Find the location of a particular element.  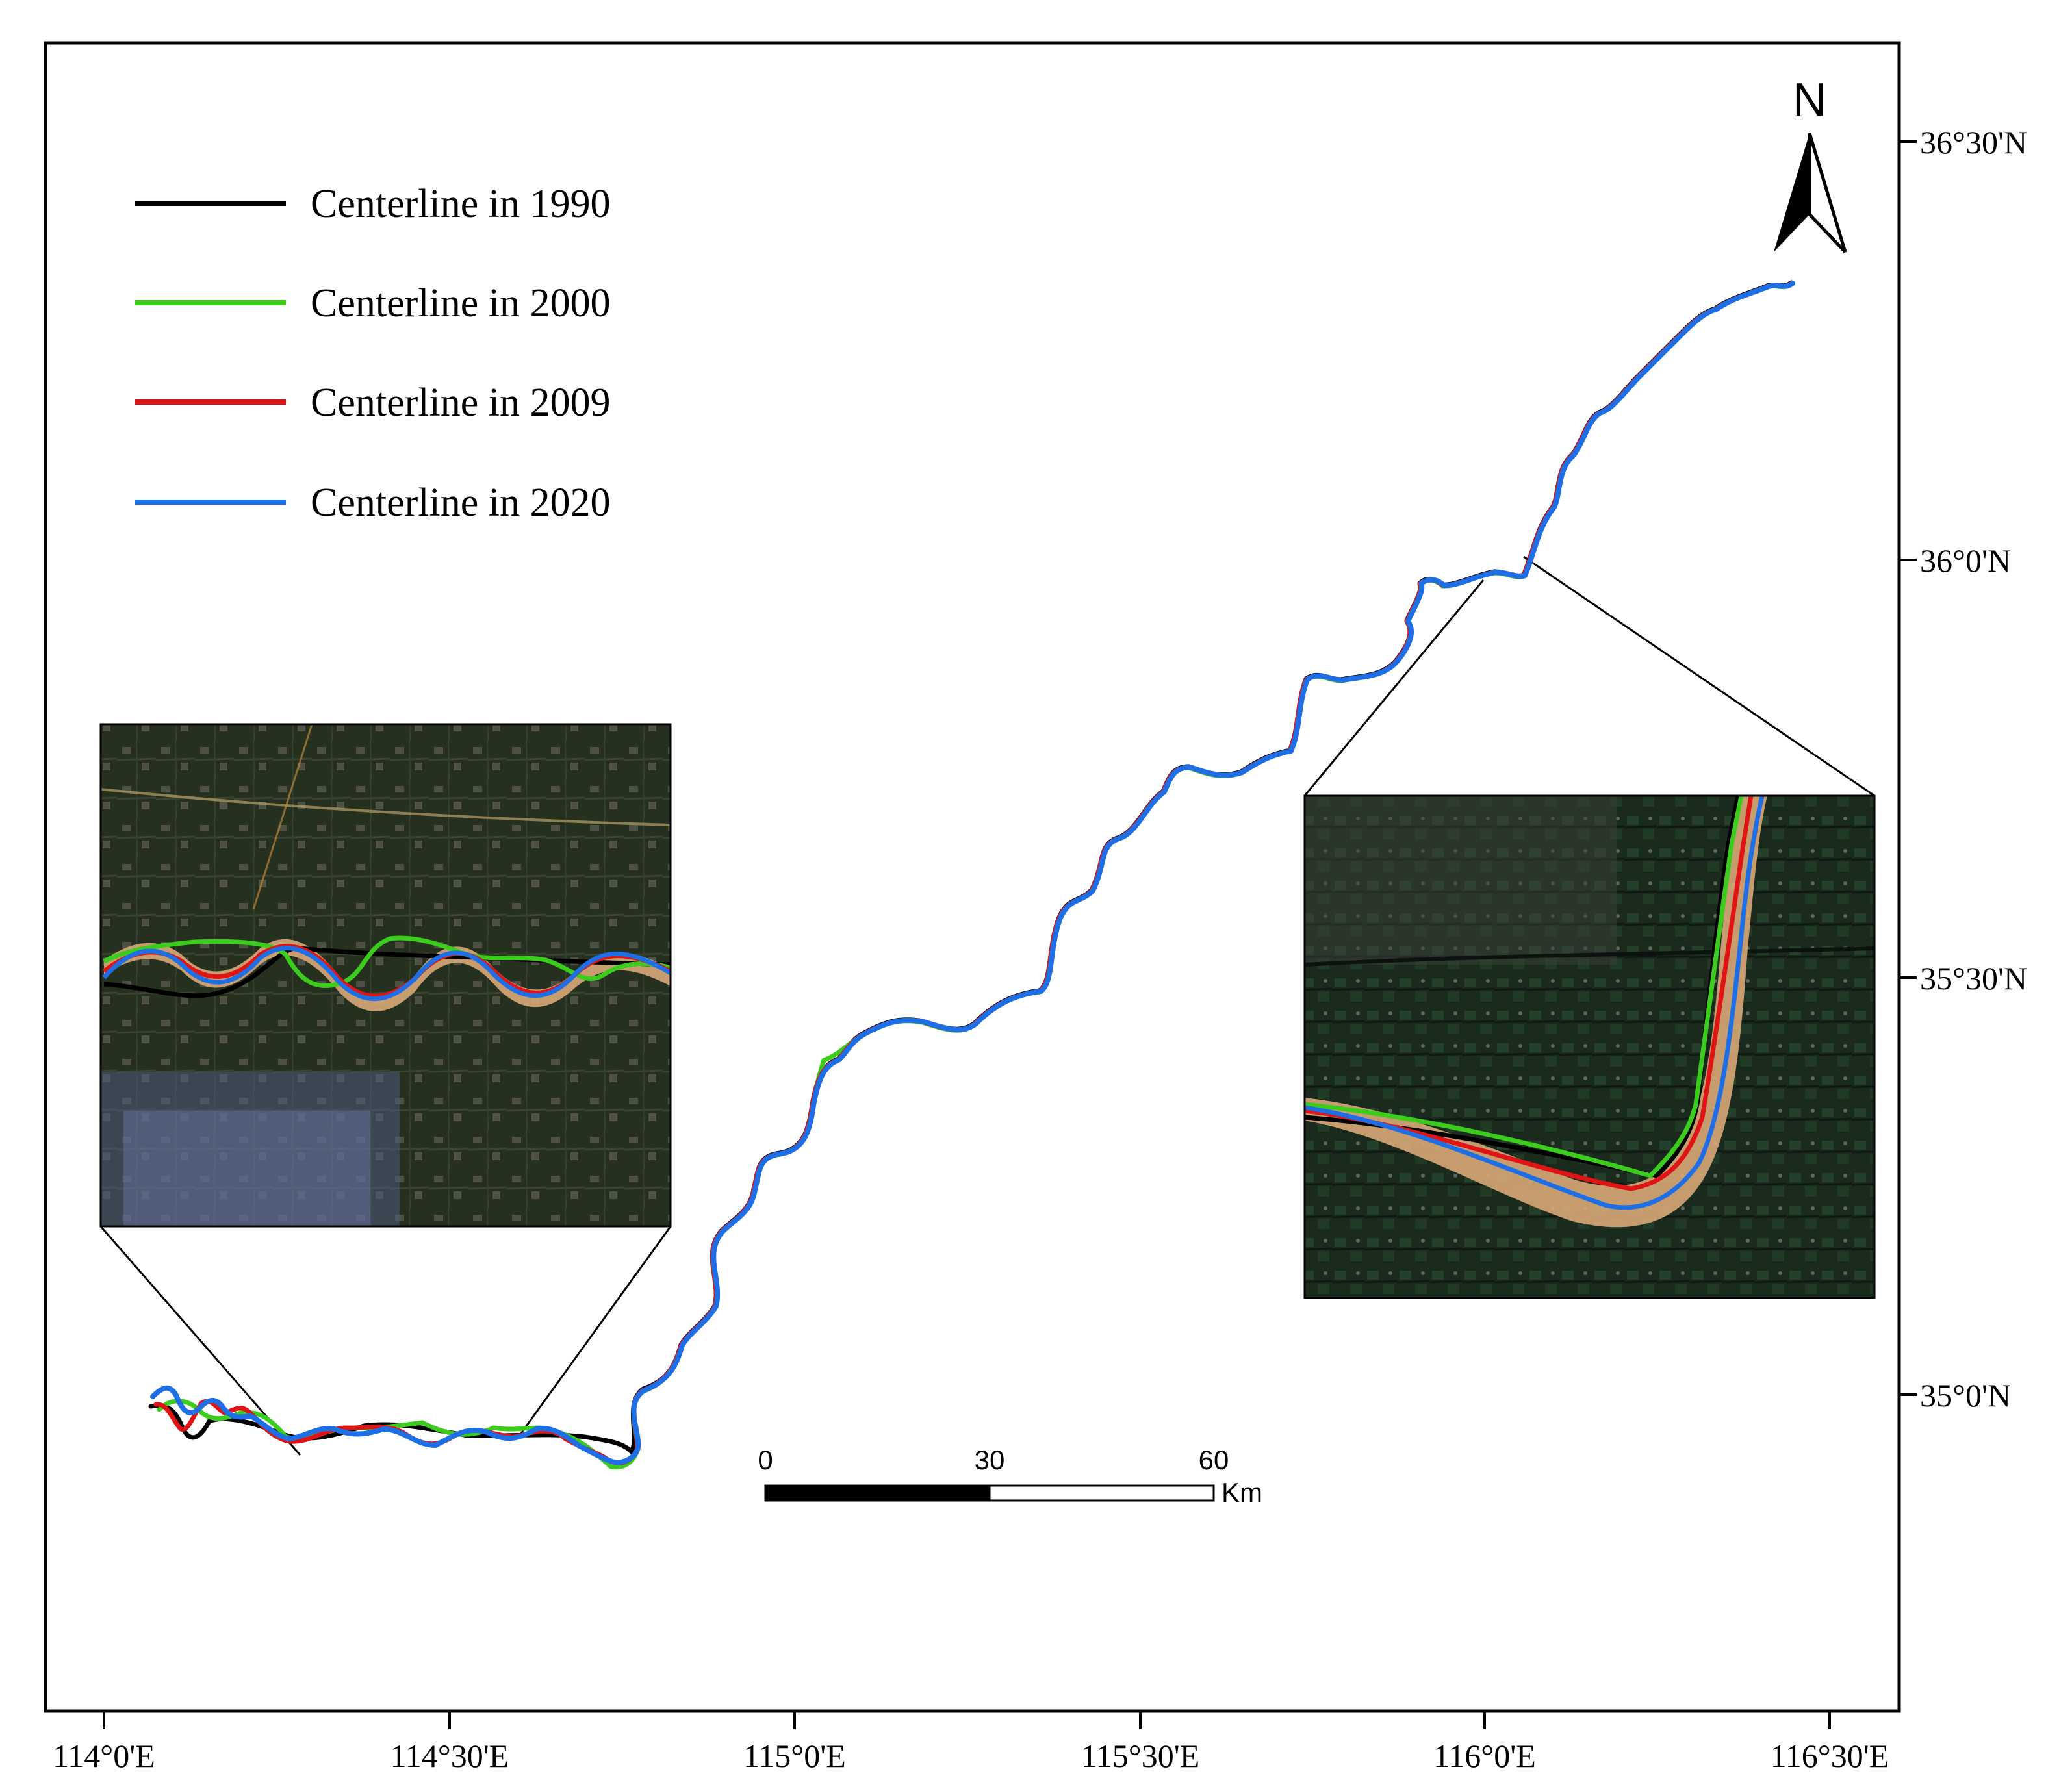

scale-tick-0: 0 is located at coordinates (765, 1460).